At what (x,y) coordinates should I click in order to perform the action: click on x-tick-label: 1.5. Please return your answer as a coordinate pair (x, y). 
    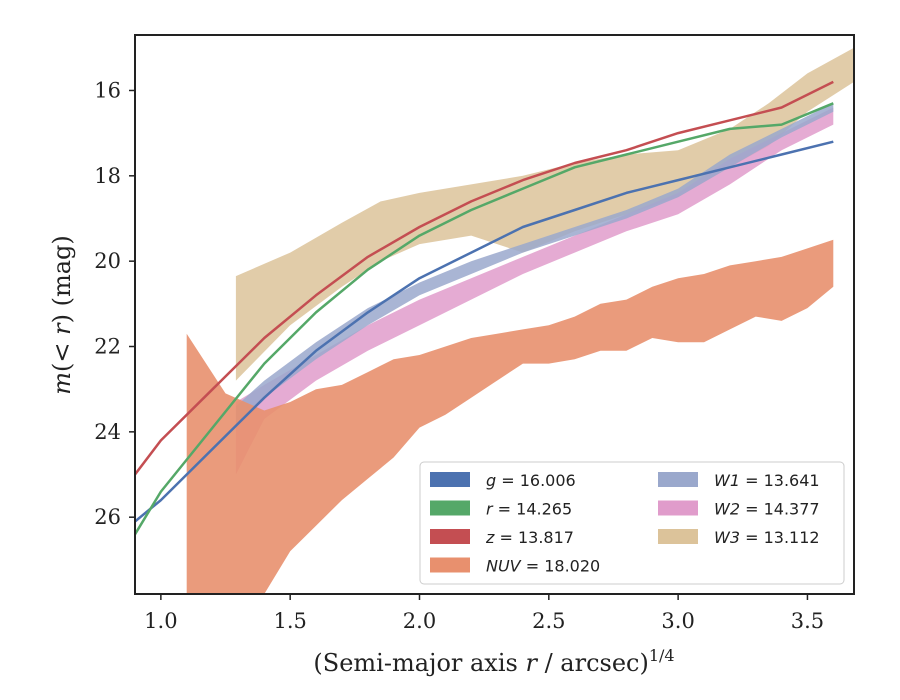
    Looking at the image, I should click on (289, 621).